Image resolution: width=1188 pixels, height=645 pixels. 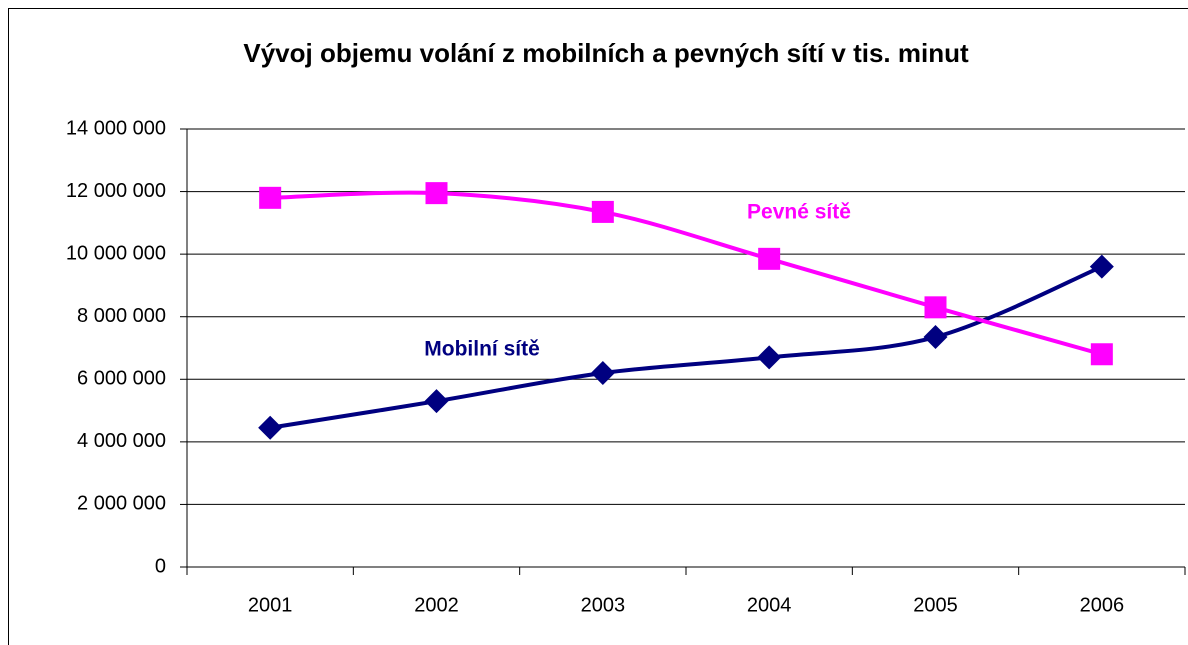 I want to click on series-label: Pevné sítě, so click(x=799, y=212).